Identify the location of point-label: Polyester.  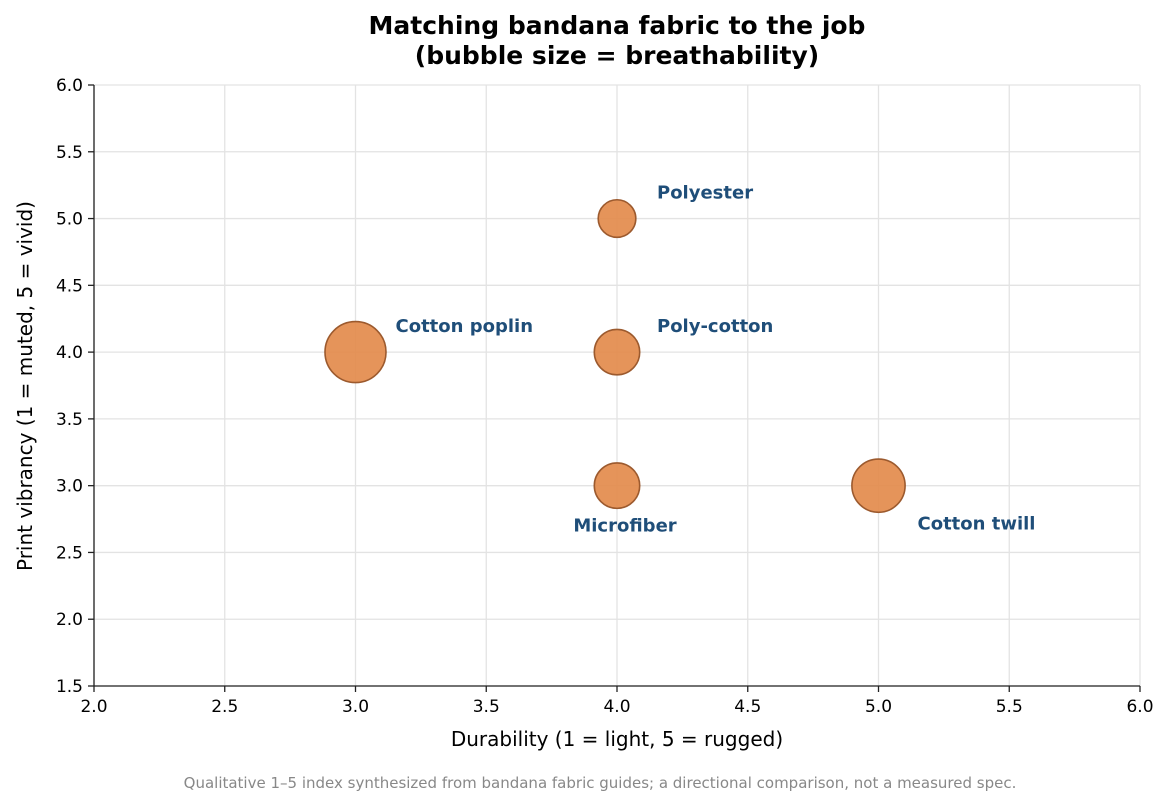
(705, 193).